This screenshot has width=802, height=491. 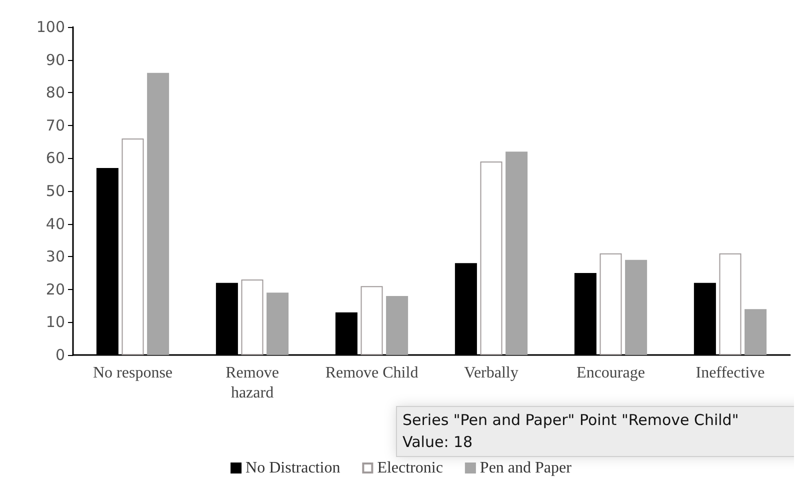 I want to click on legend-label: Pen and Paper, so click(x=526, y=468).